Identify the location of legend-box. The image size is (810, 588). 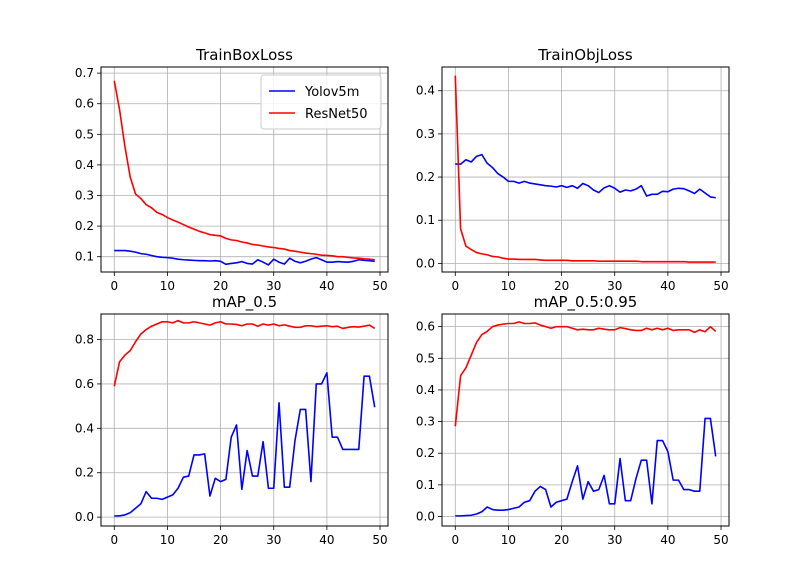
(321, 102).